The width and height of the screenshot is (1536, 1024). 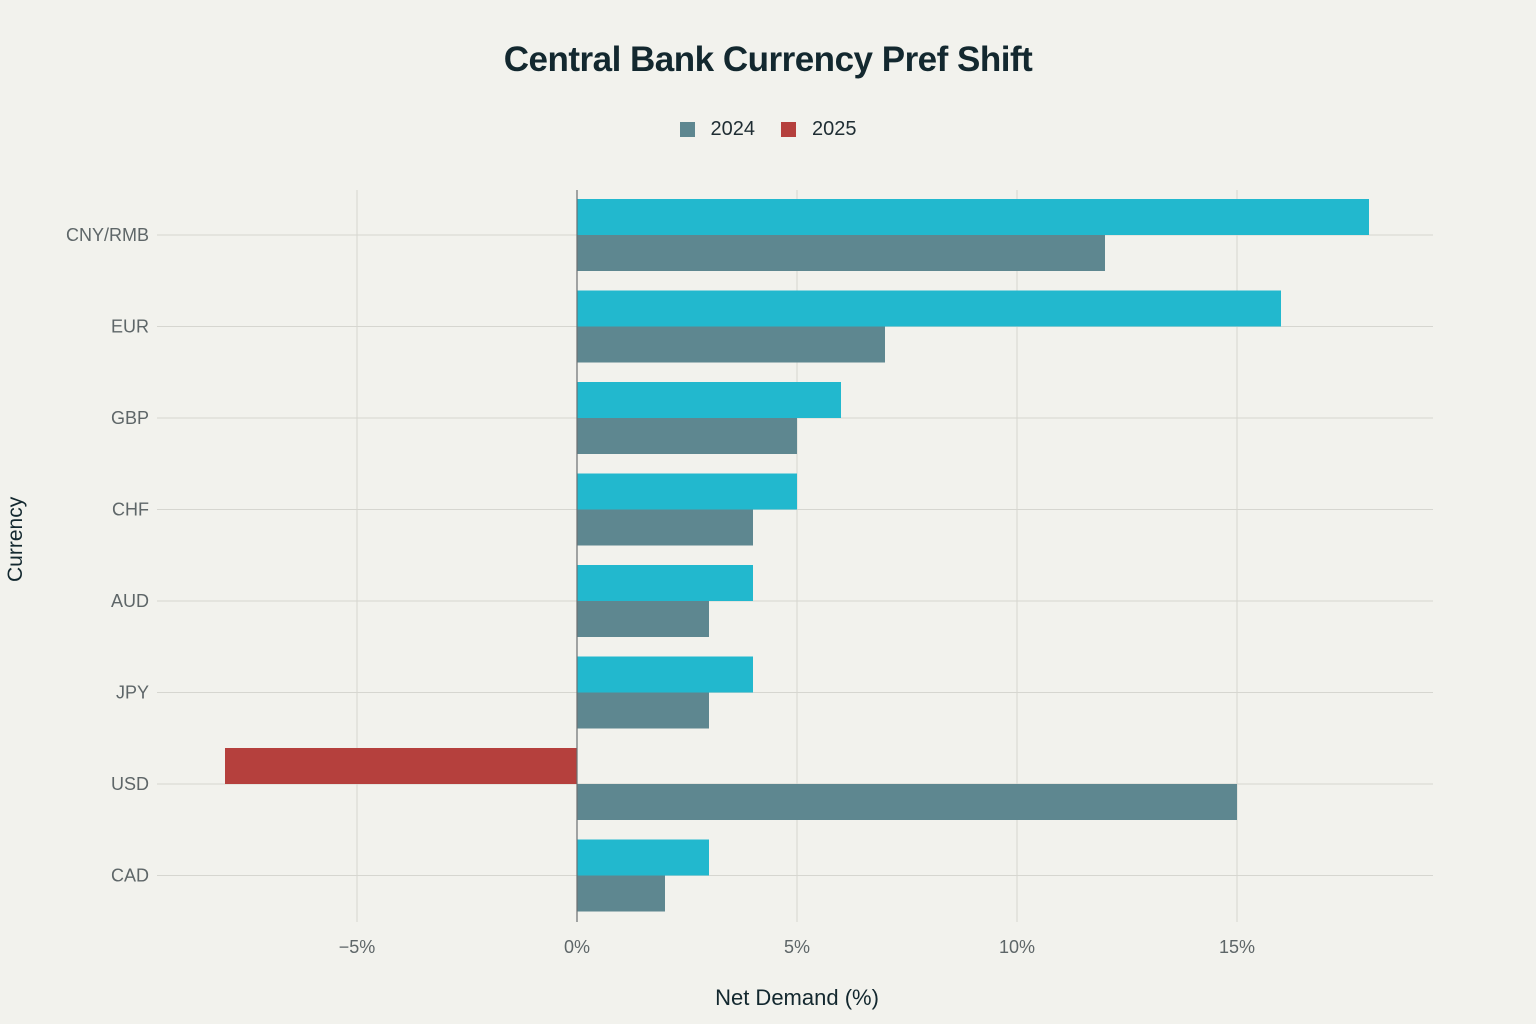 I want to click on y-tick-label: CNY/RMB, so click(x=107, y=235).